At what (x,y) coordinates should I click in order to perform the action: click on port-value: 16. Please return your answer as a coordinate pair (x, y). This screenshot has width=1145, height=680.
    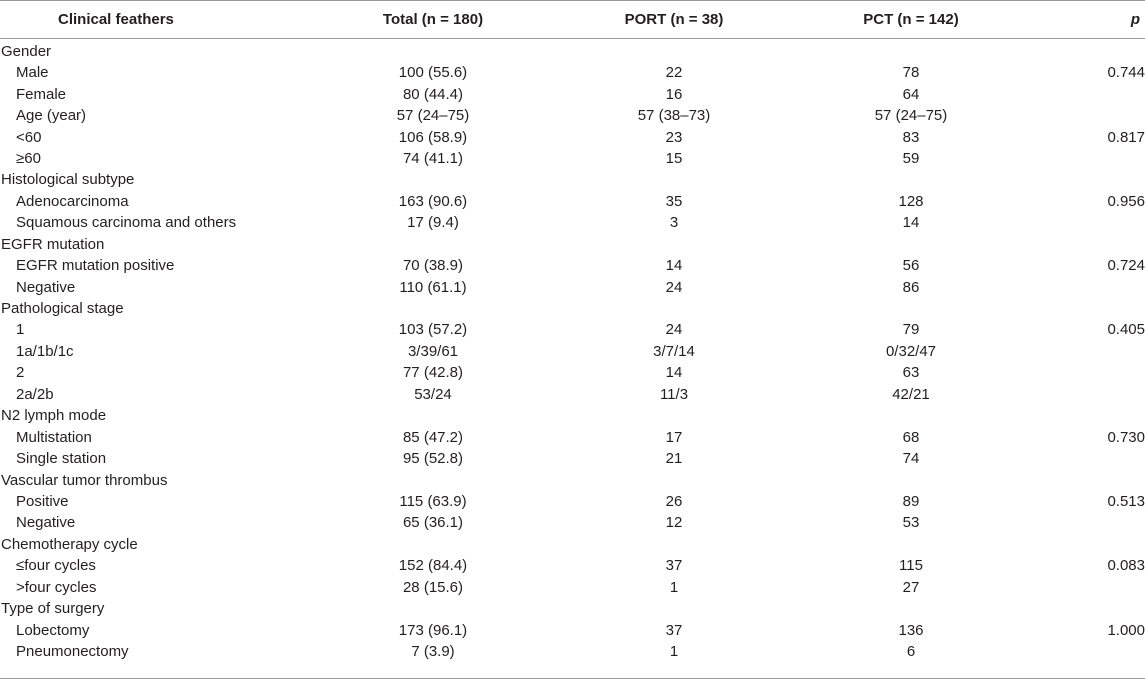
    Looking at the image, I should click on (674, 94).